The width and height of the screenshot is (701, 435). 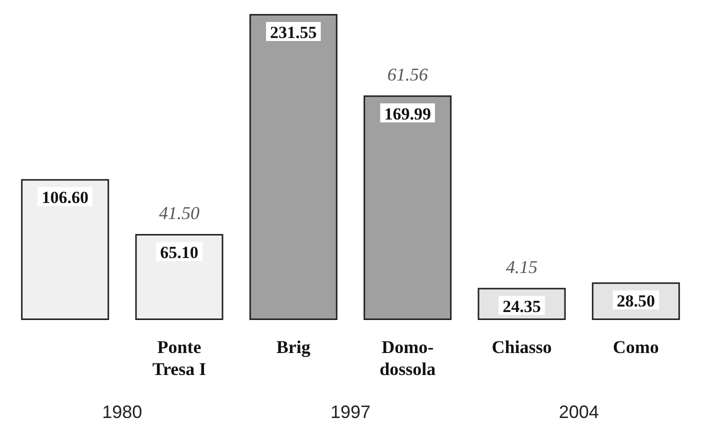 I want to click on data-label: 24.35, so click(x=521, y=306).